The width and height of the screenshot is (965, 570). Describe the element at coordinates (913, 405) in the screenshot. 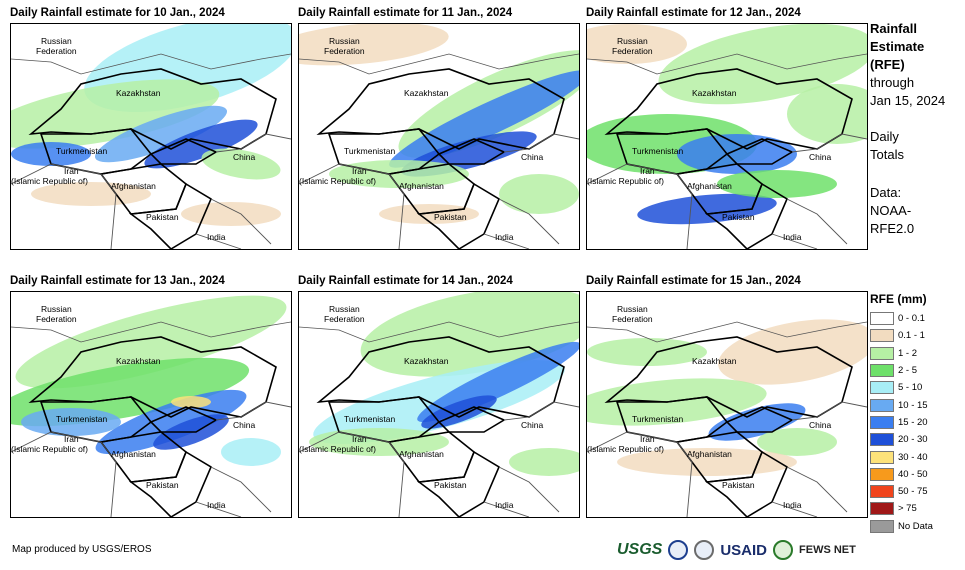

I see `legend-label: 10 - 15` at that location.